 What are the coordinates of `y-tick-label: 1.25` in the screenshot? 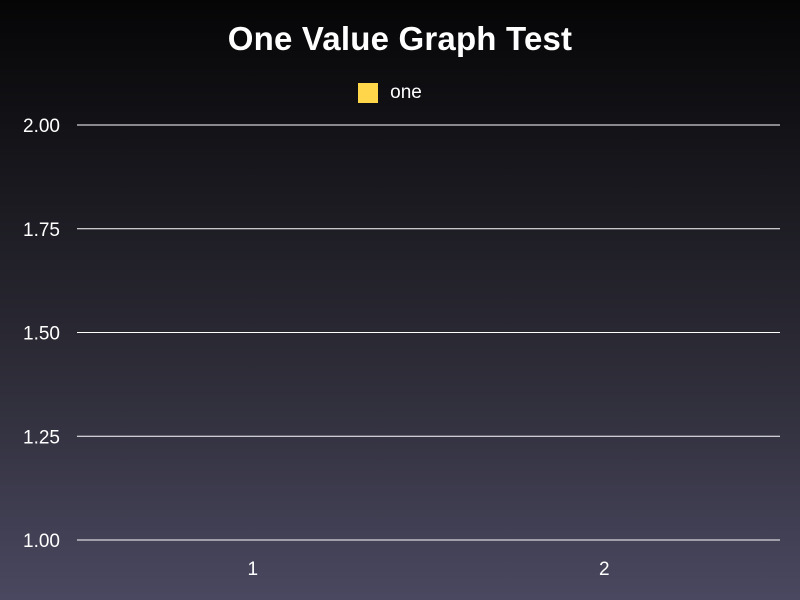 It's located at (41, 437).